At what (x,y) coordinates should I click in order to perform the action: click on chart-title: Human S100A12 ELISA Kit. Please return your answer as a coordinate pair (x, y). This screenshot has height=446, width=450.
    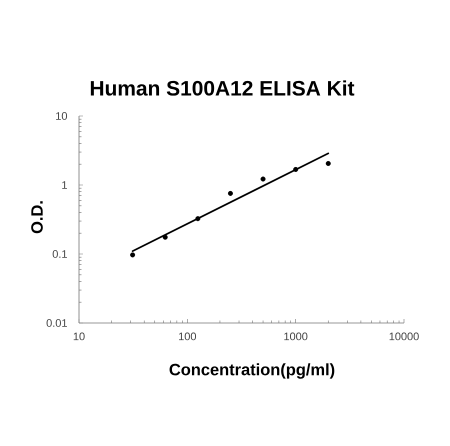
    Looking at the image, I should click on (222, 88).